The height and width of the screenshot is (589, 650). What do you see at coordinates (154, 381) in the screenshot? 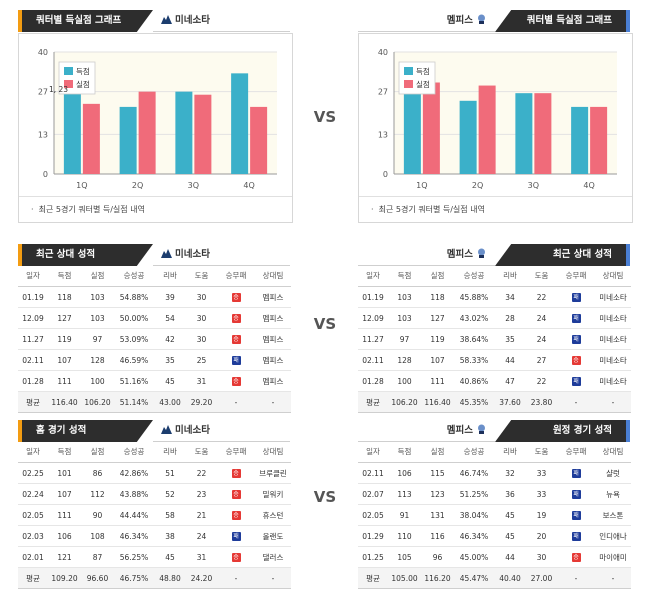
I see `table-row: 01.28 111 100 51.16% 45 31 승 멤피스` at bounding box center [154, 381].